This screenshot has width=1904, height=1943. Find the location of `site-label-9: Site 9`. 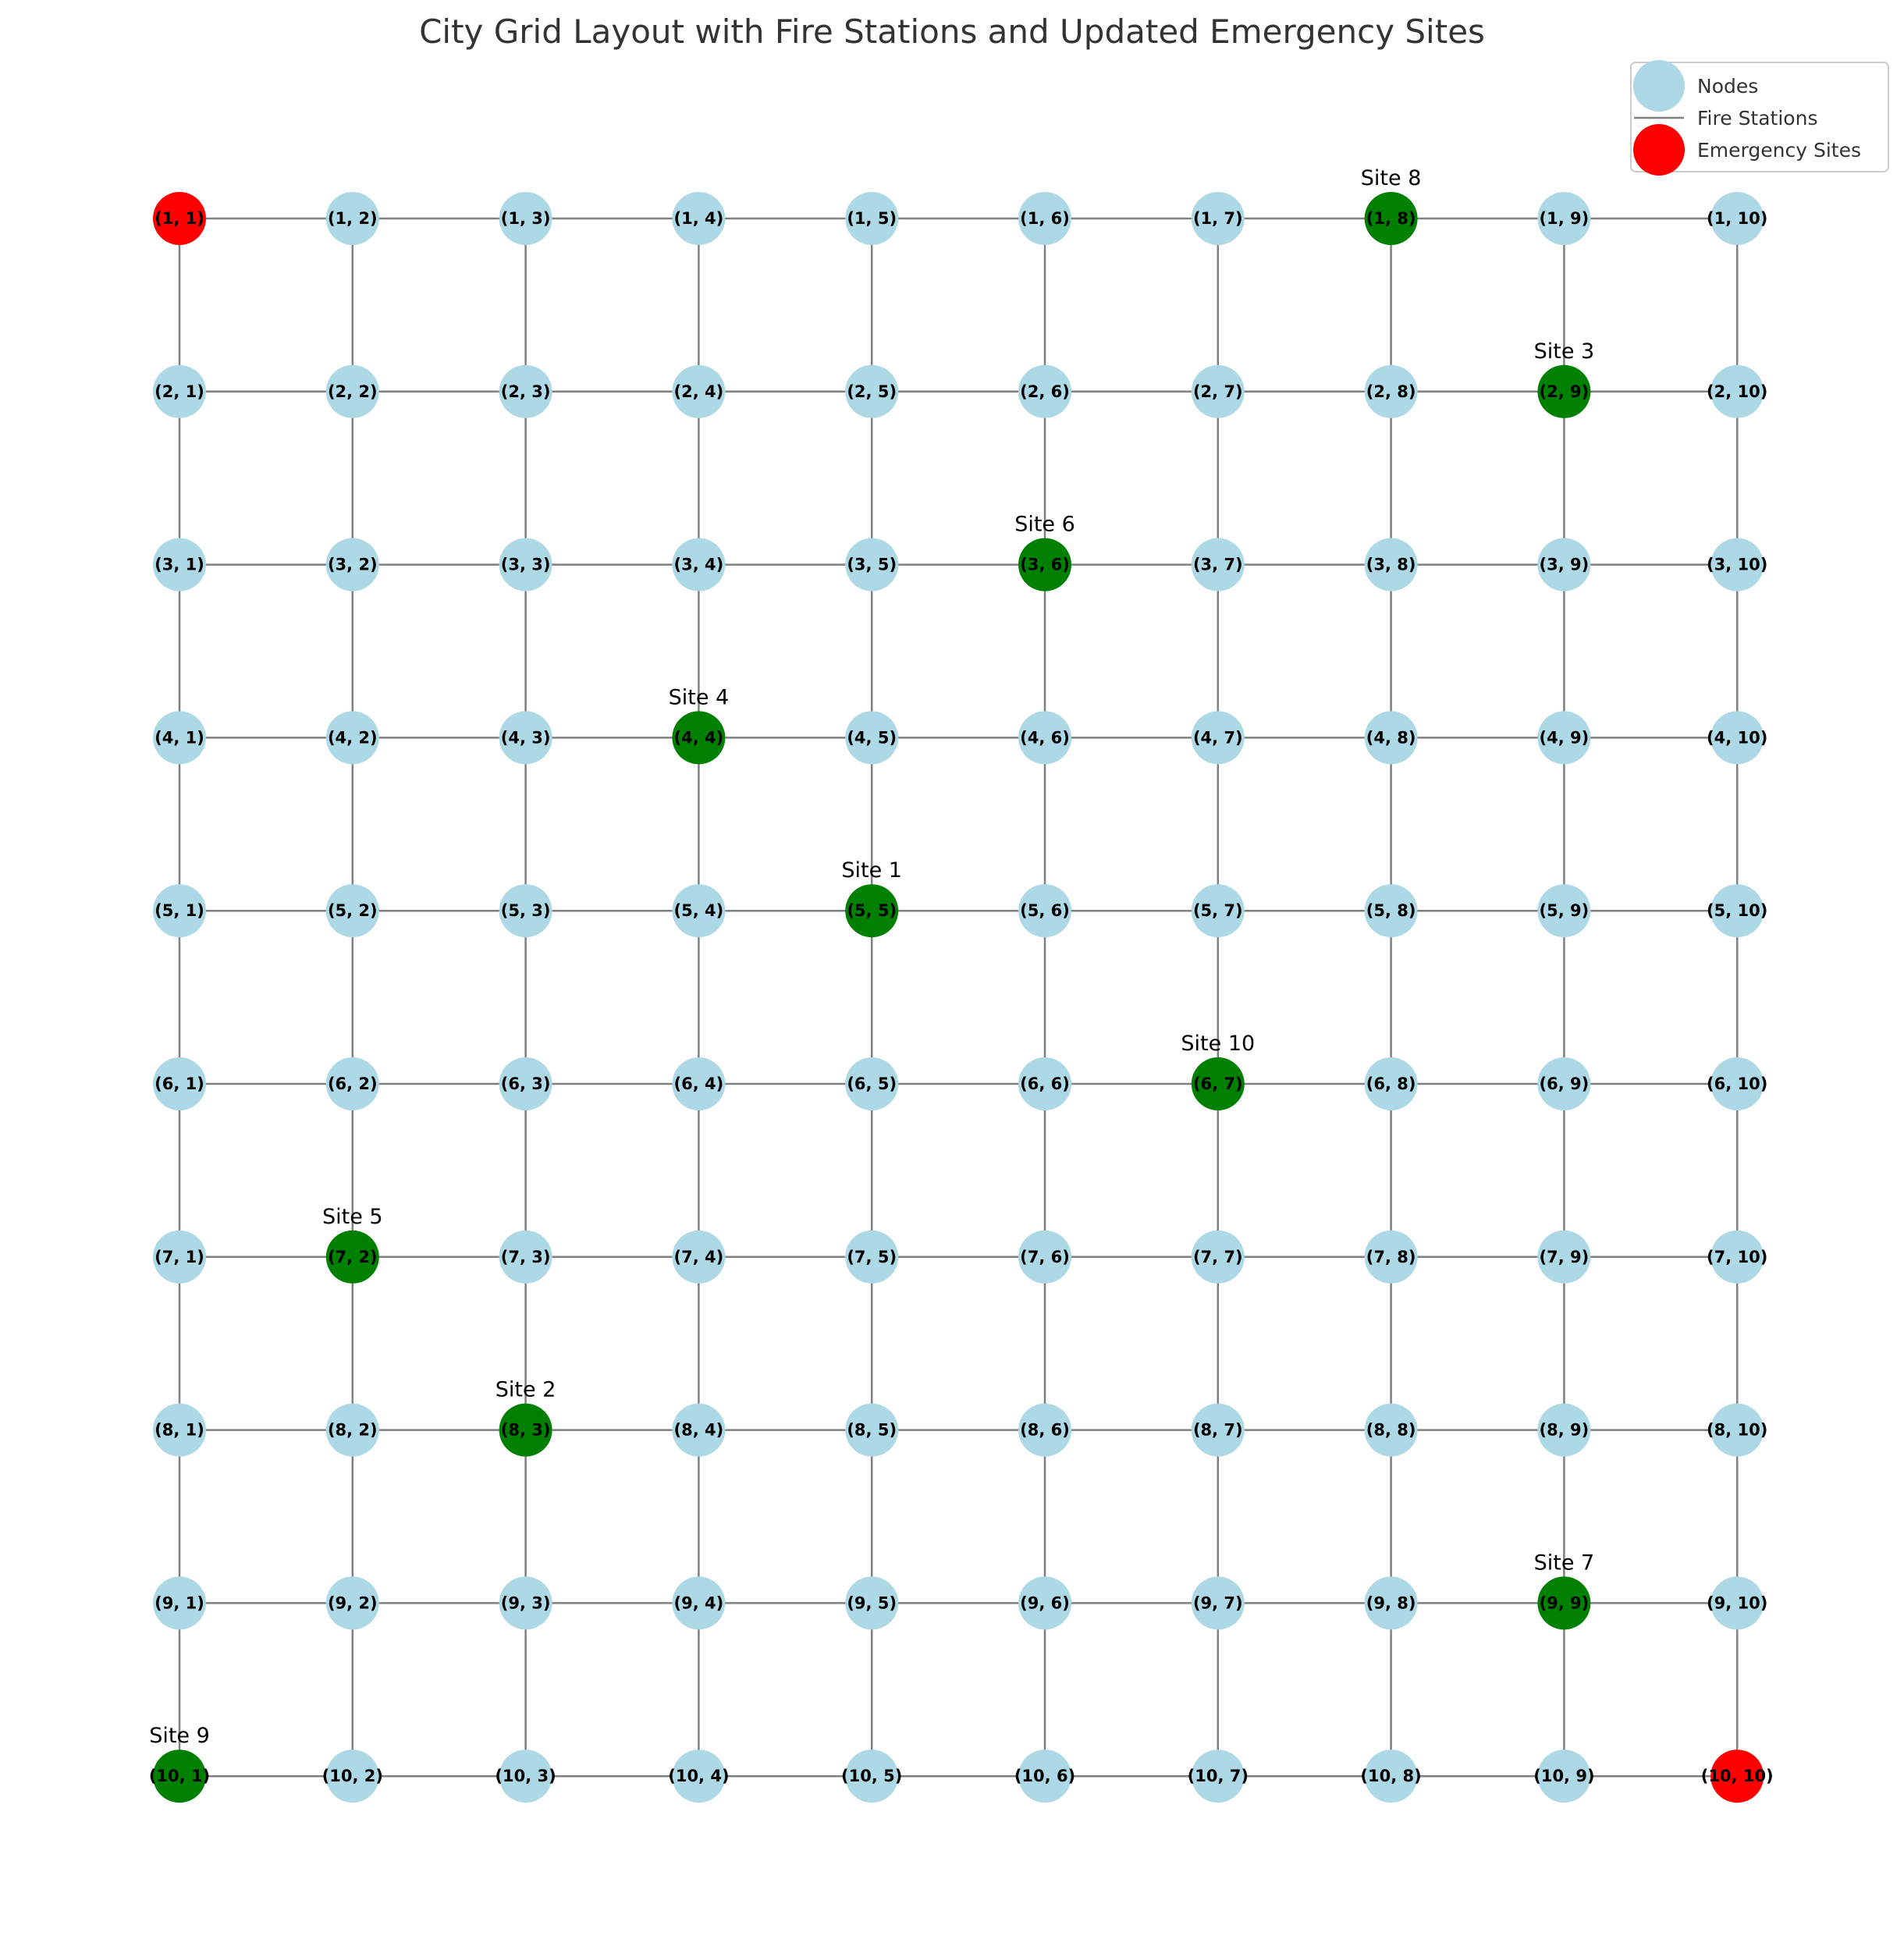

site-label-9: Site 9 is located at coordinates (179, 1736).